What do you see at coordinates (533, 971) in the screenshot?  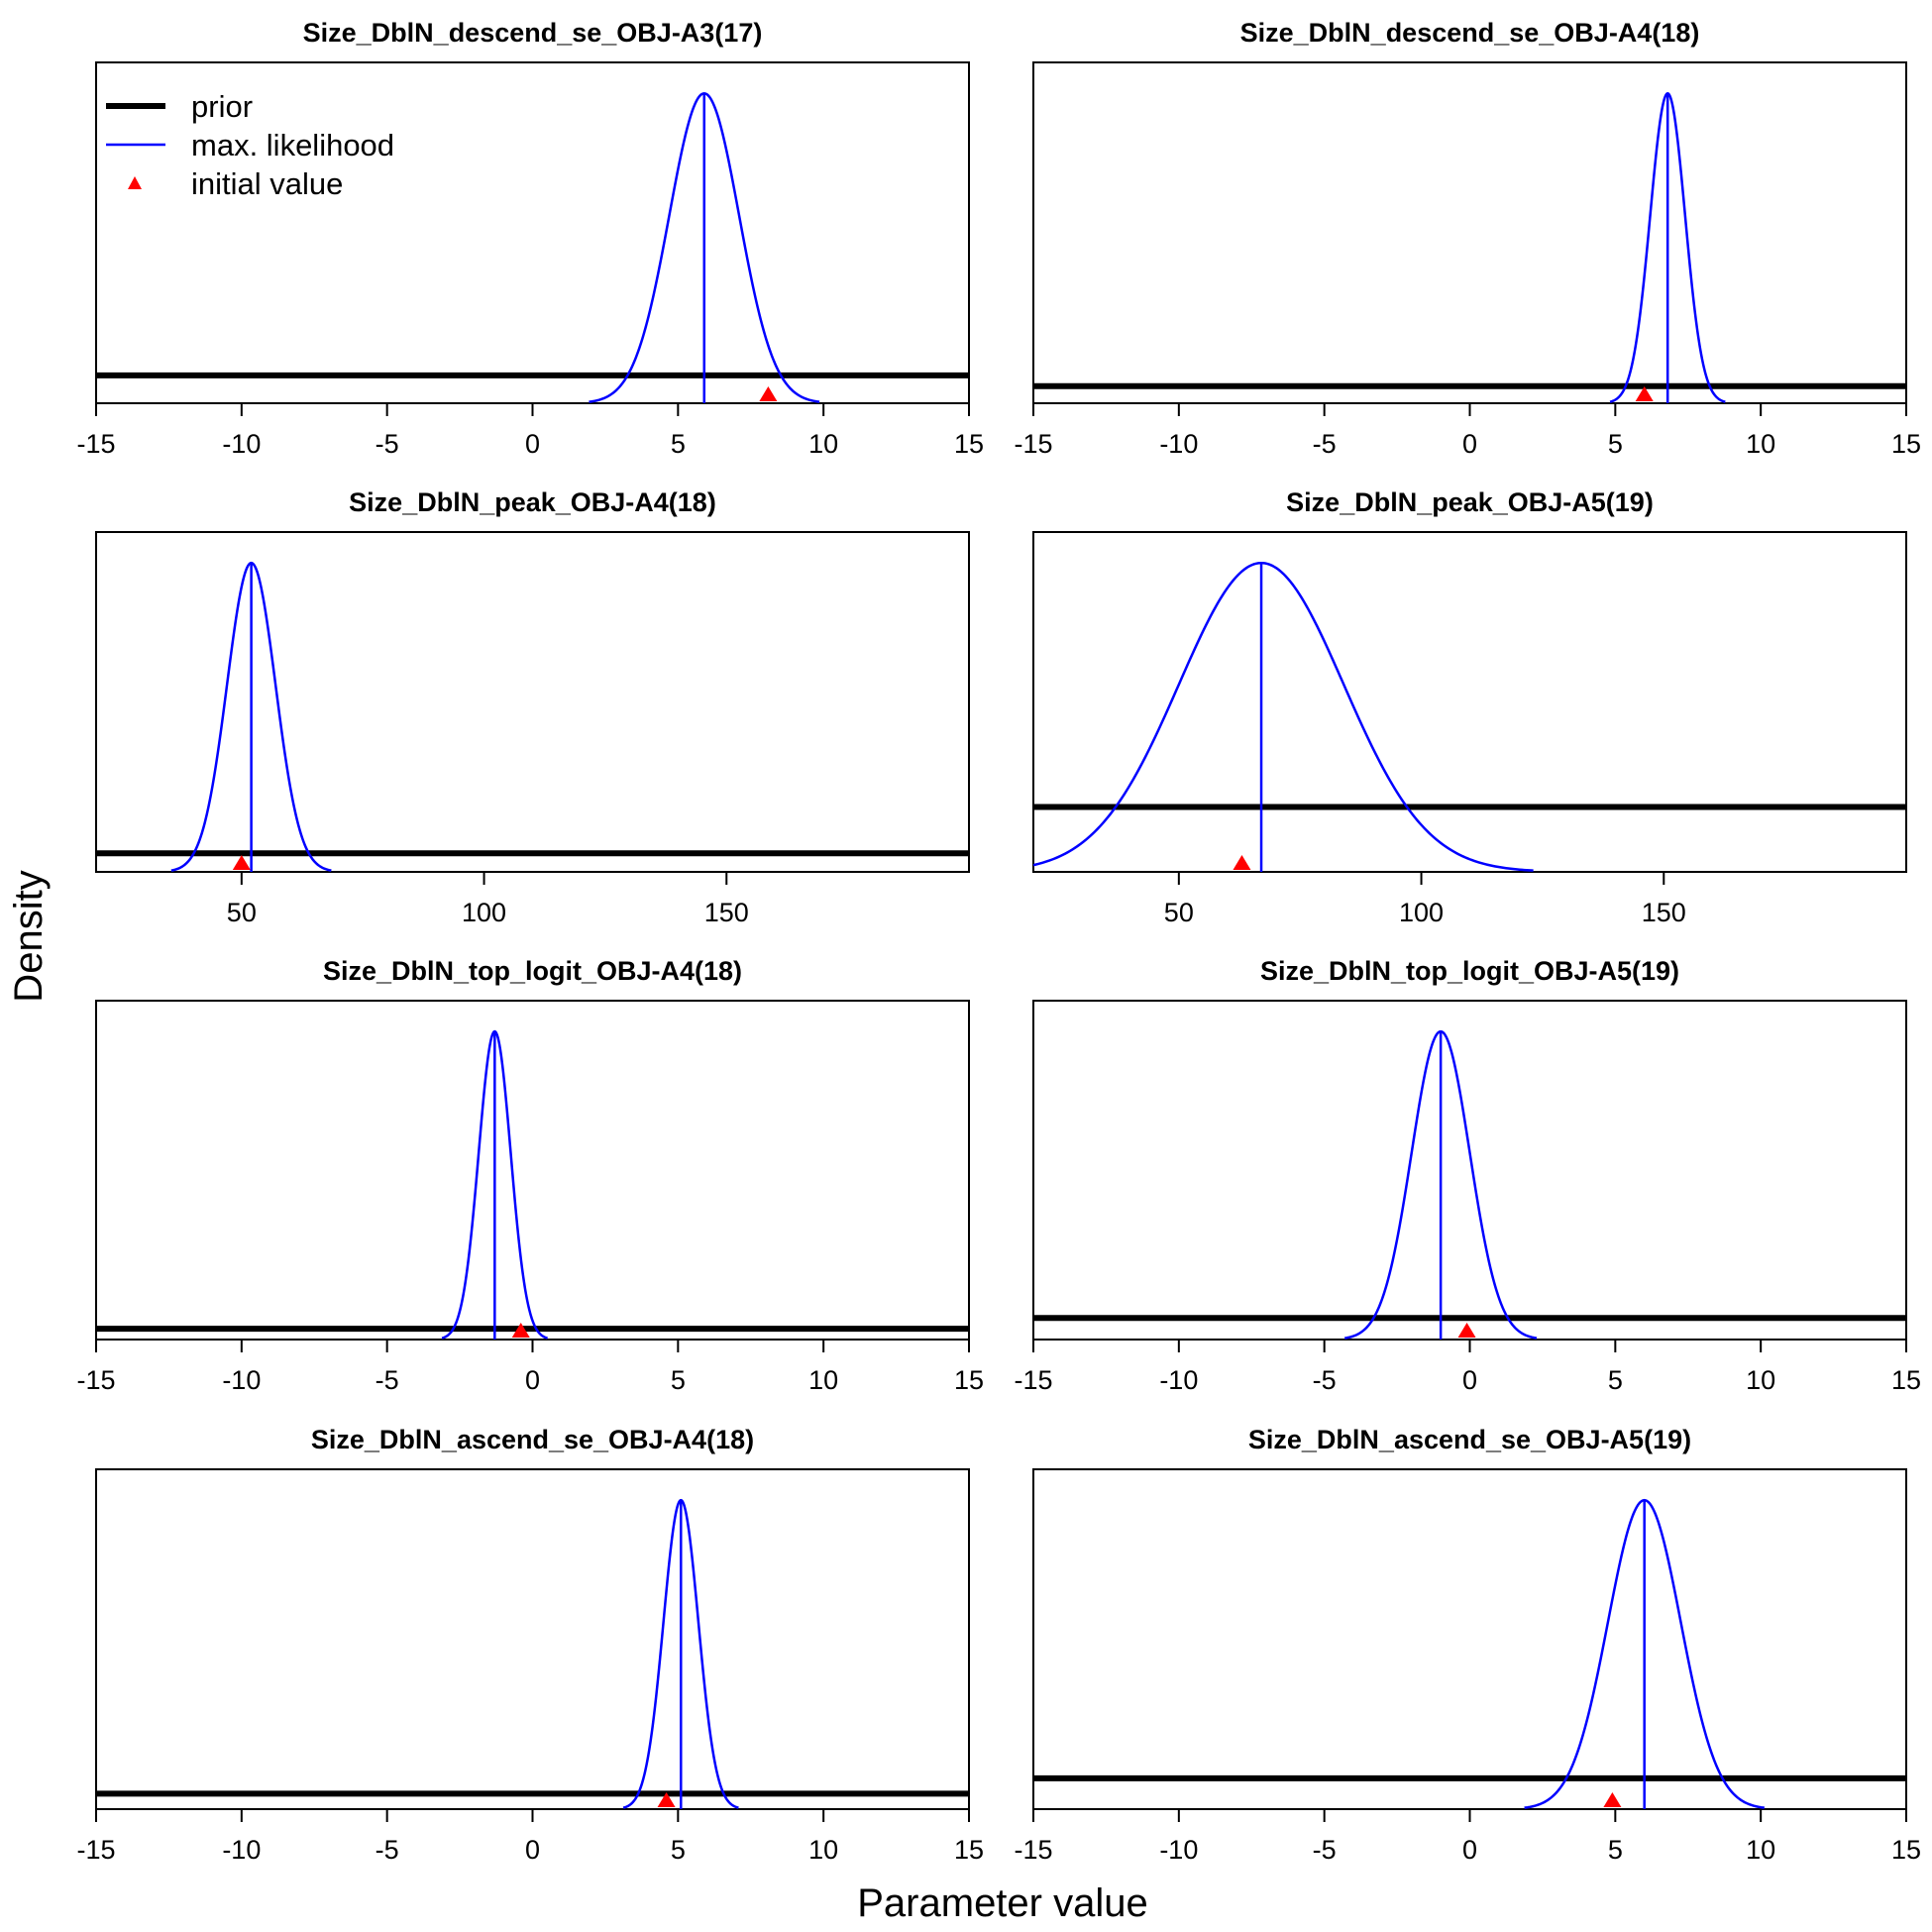 I see `panel-title: Size_DblN_top_logit_OBJ-A4(18)` at bounding box center [533, 971].